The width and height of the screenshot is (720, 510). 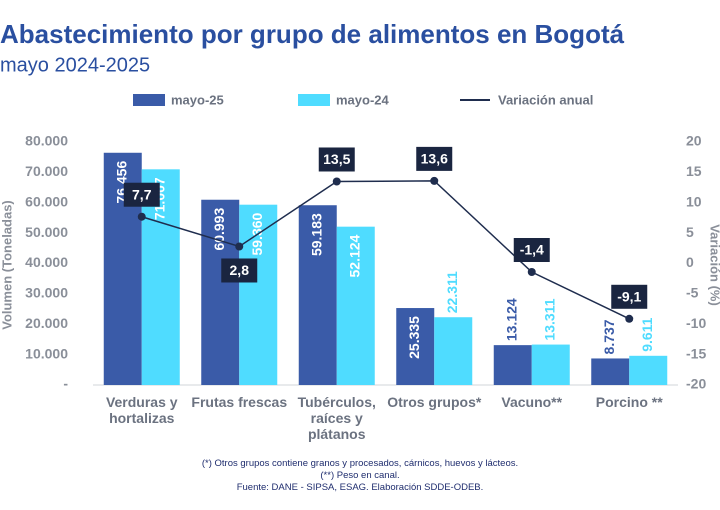 What do you see at coordinates (694, 141) in the screenshot?
I see `y2-tick-label: 20` at bounding box center [694, 141].